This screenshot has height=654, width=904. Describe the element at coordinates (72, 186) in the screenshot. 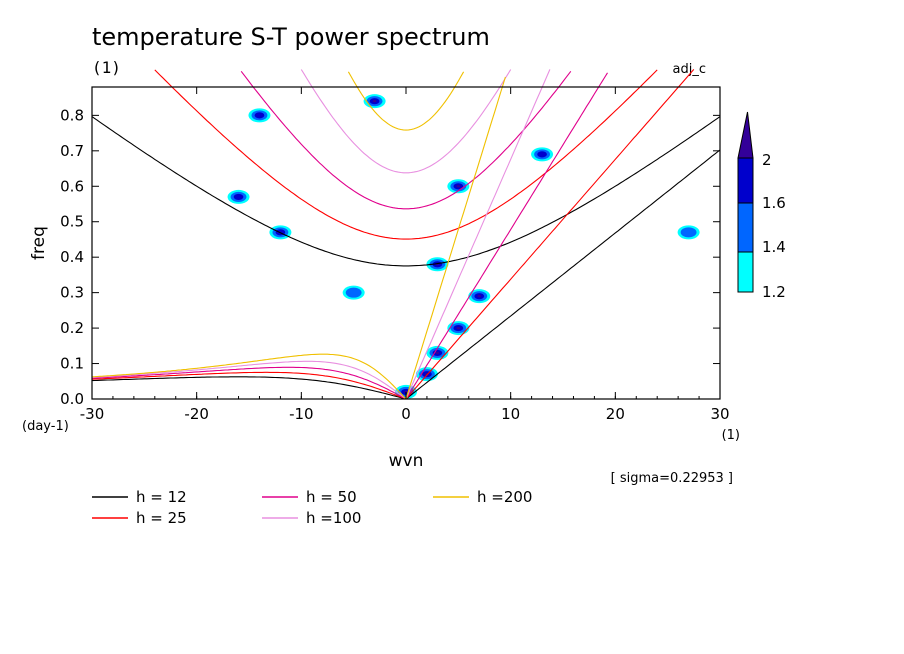

I see `y-tick-label: 0.6` at that location.